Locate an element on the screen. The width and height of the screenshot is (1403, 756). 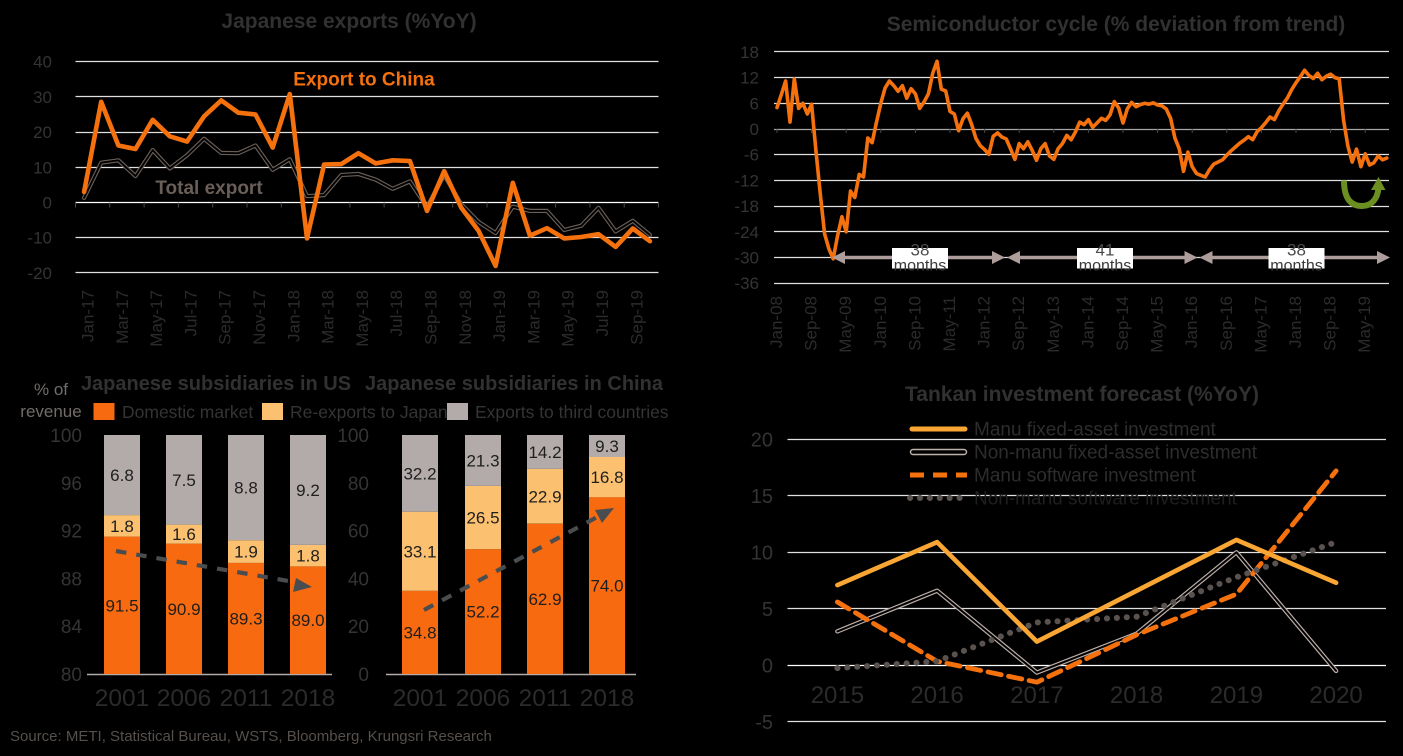
svg-text: -36 is located at coordinates (746, 283).